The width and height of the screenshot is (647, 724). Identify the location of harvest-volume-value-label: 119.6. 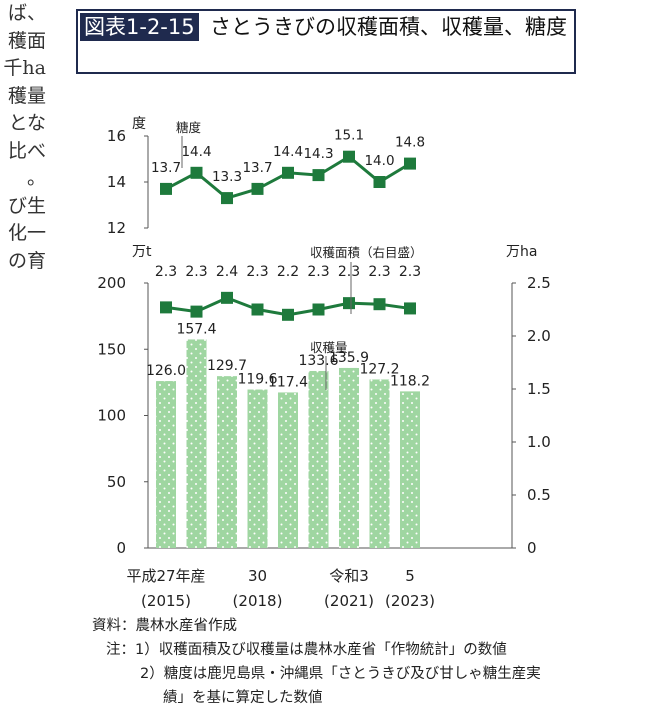
(257, 380).